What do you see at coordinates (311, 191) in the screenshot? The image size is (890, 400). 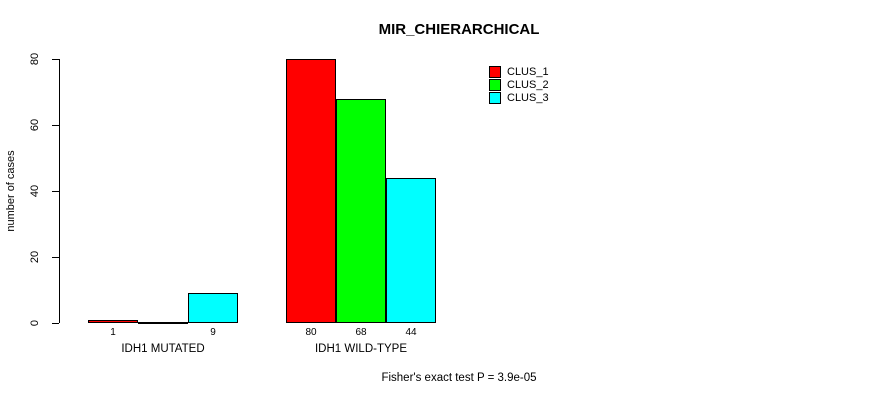 I see `bar-clus-1-idh1-wild-type` at bounding box center [311, 191].